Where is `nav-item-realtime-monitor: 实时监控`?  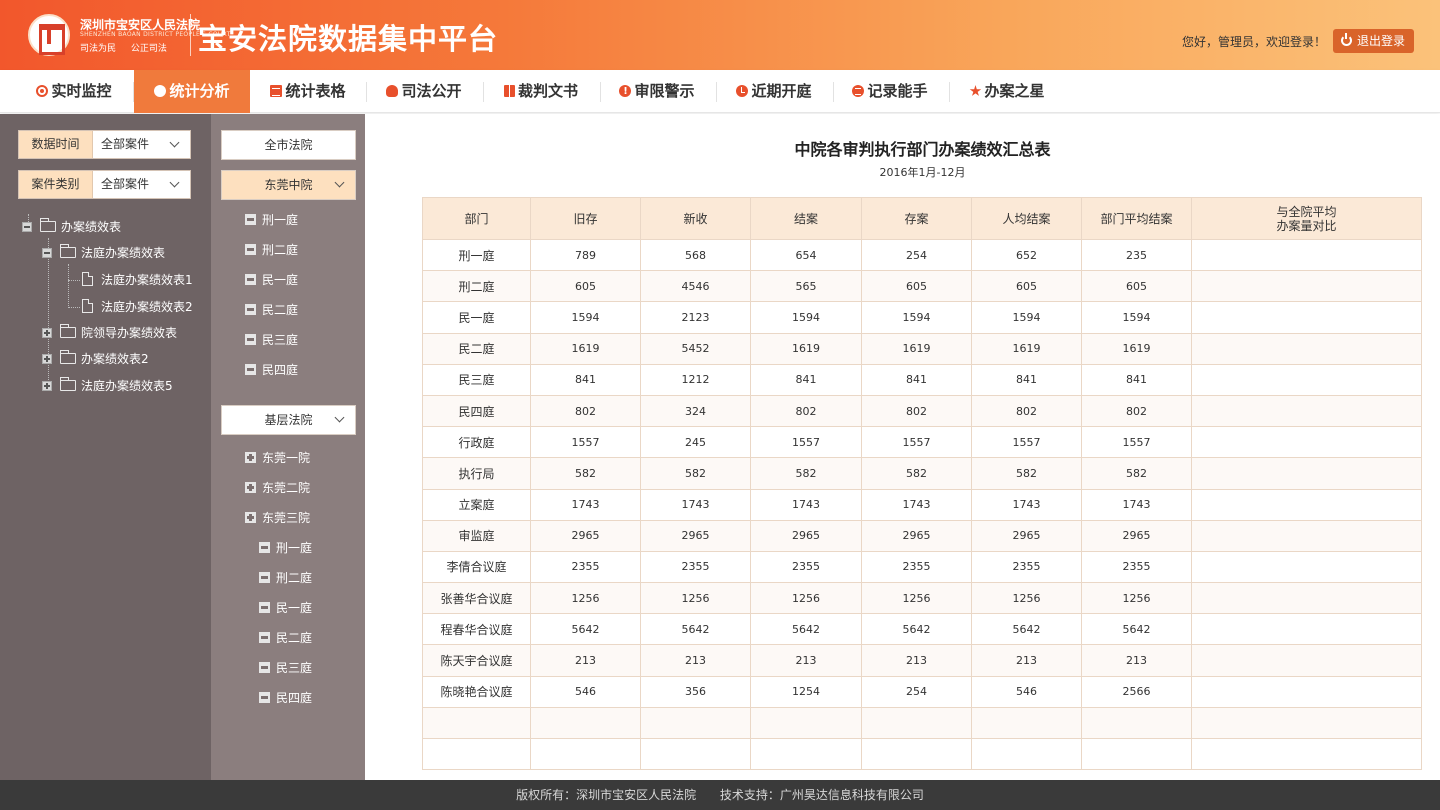 nav-item-realtime-monitor: 实时监控 is located at coordinates (74, 91).